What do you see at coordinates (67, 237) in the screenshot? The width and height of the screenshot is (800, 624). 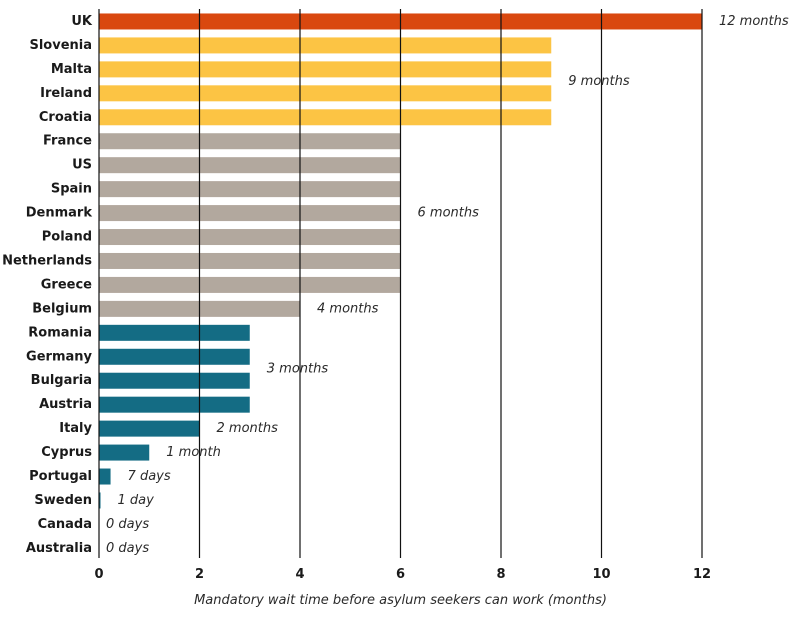 I see `category-label: Poland` at bounding box center [67, 237].